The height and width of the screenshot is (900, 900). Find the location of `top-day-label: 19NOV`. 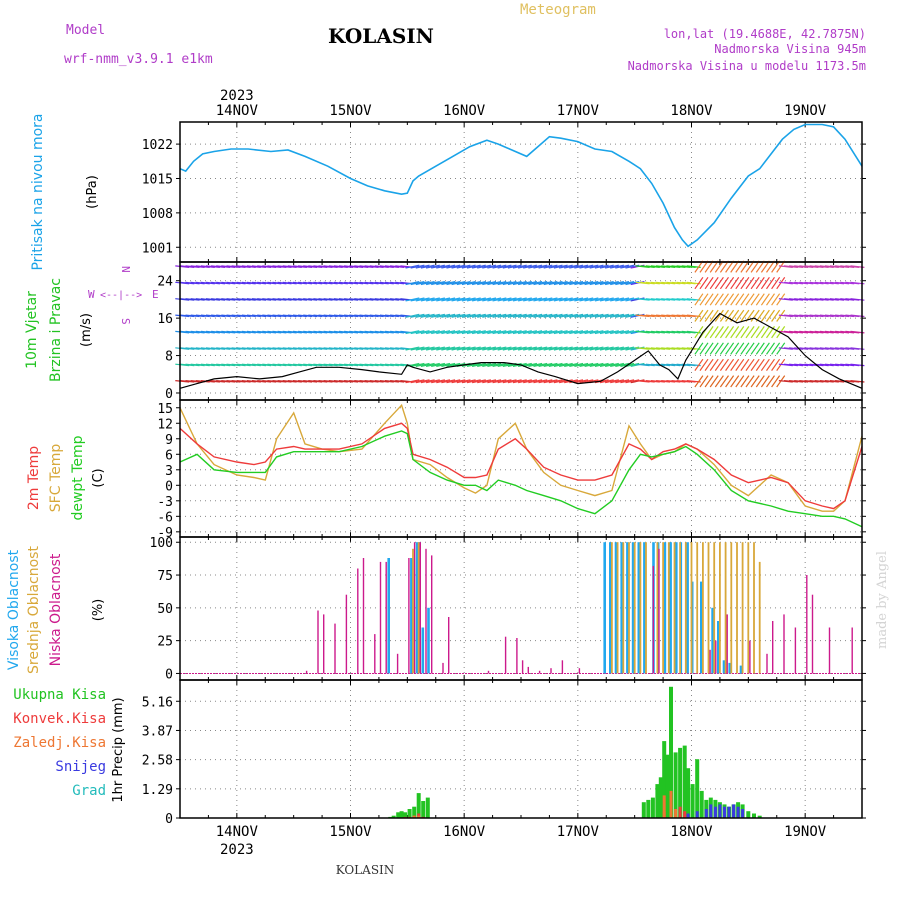

top-day-label: 19NOV is located at coordinates (805, 111).